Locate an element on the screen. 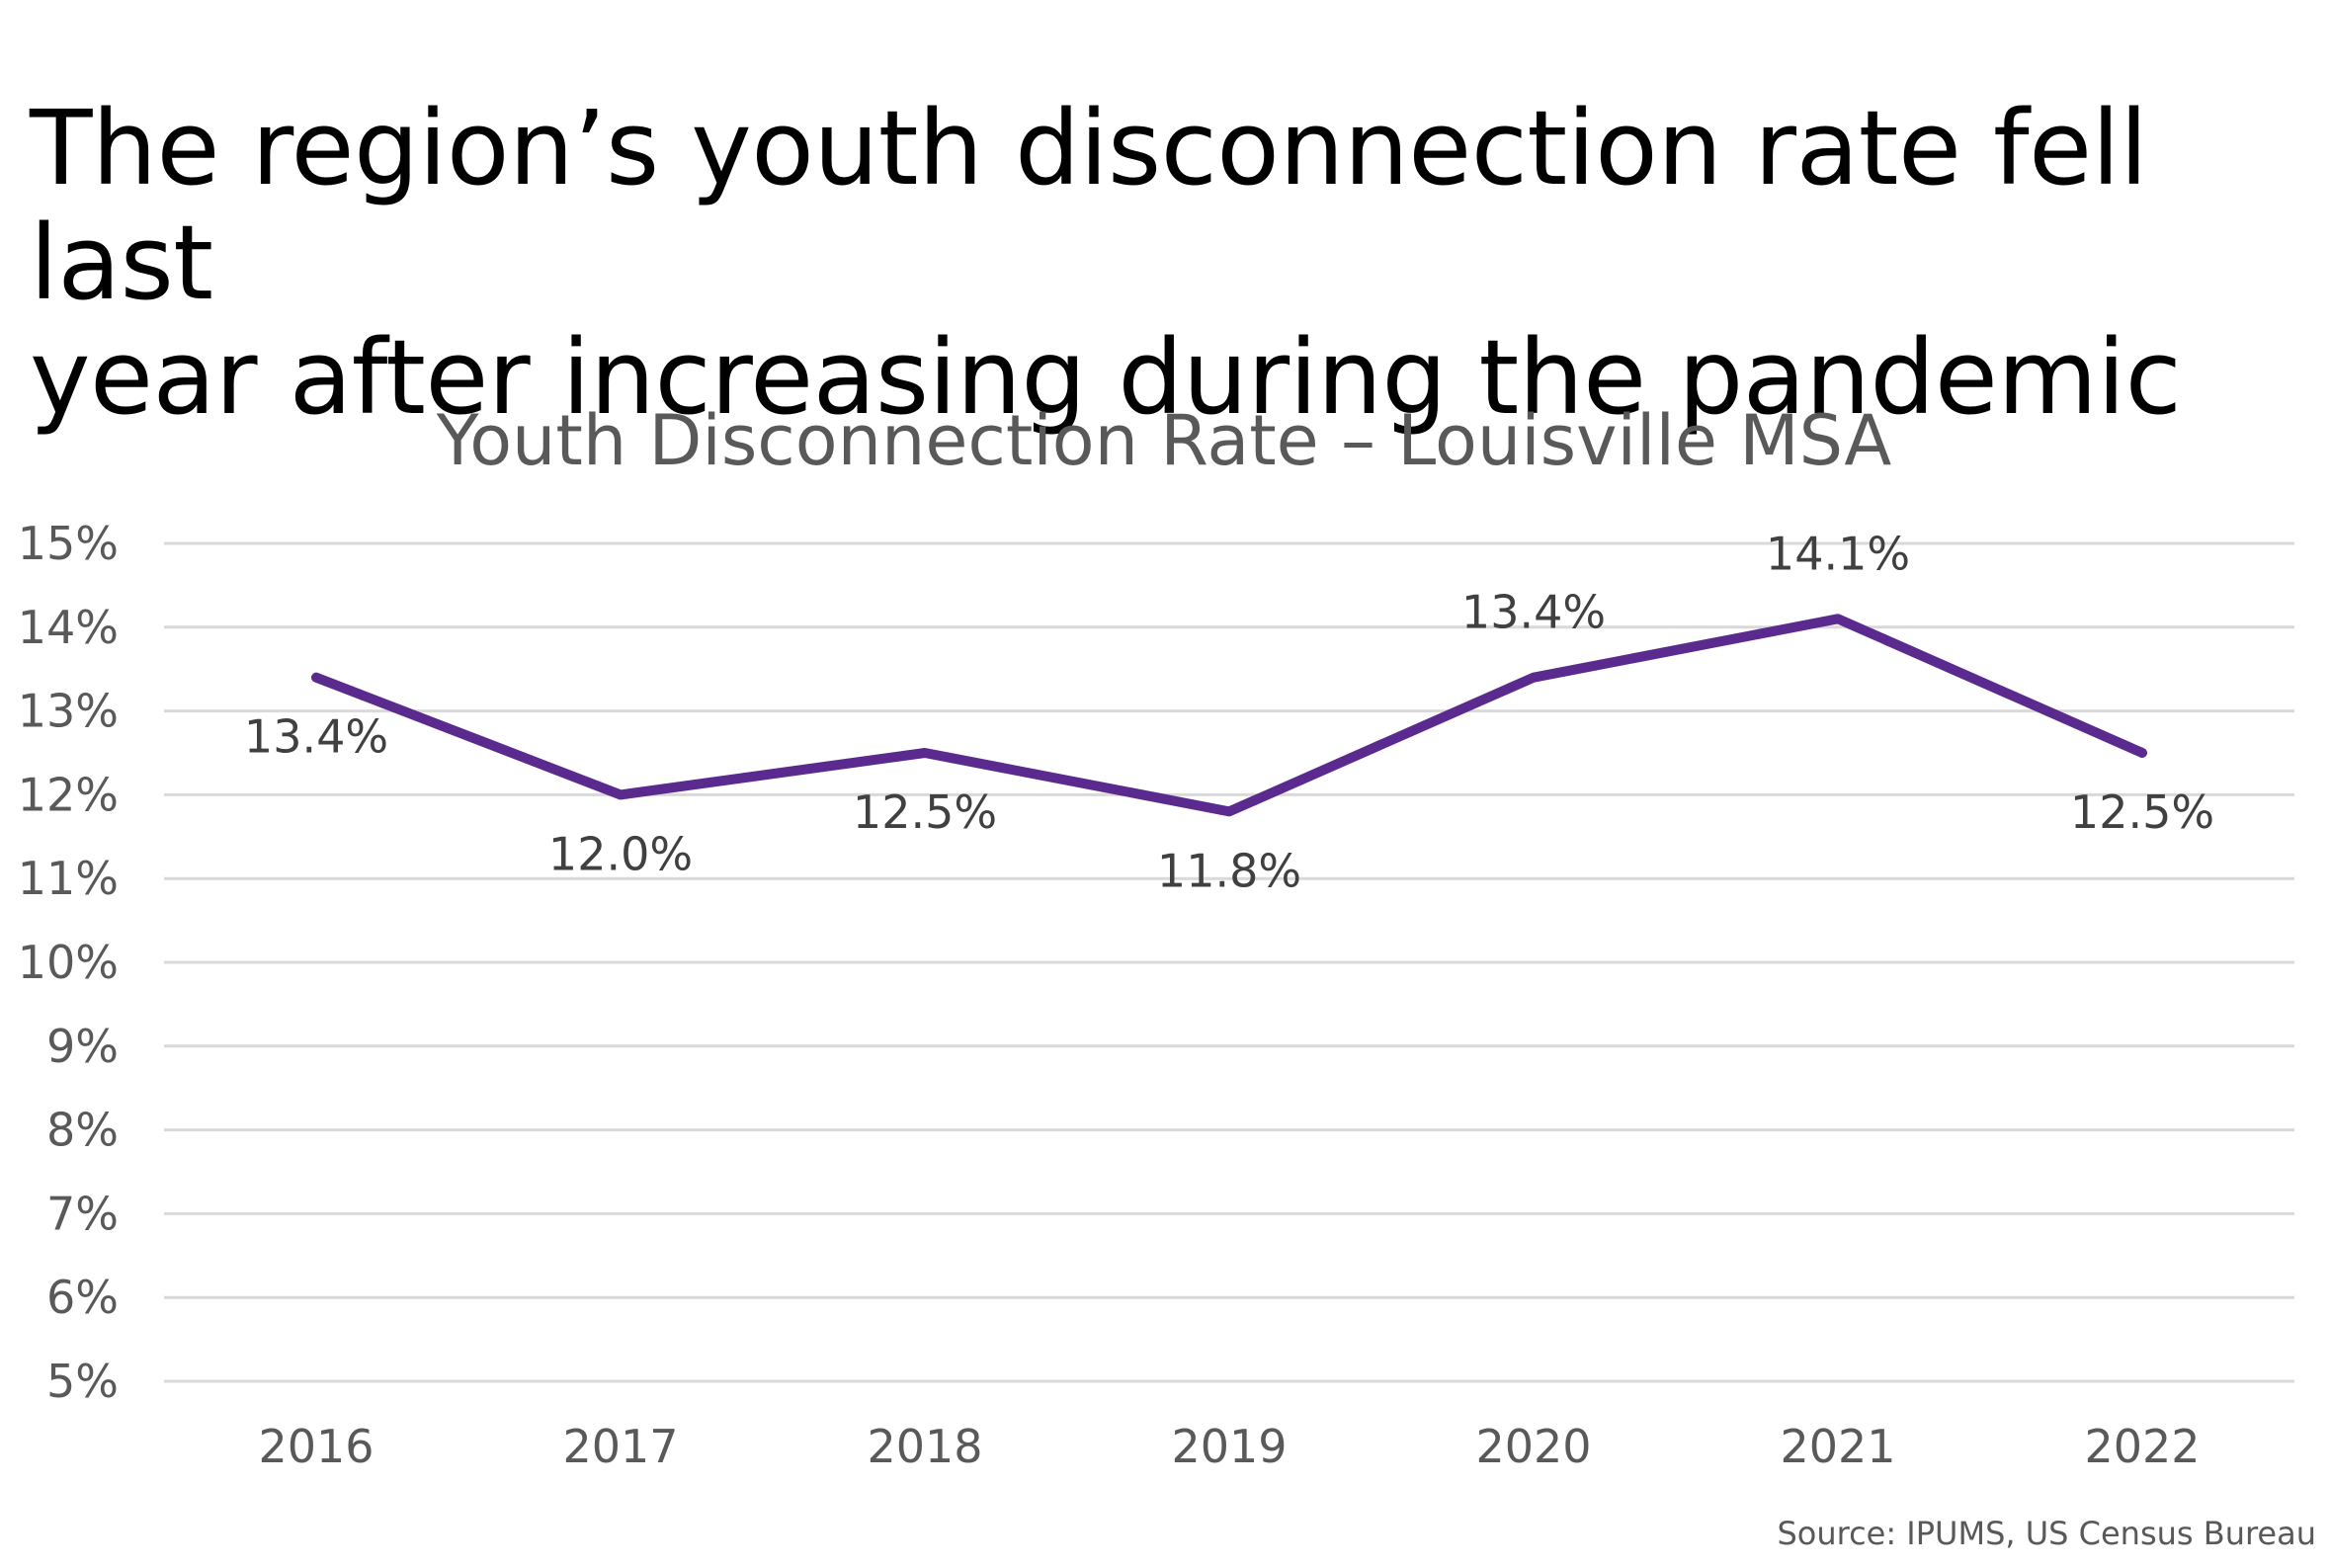  x-tick-label: 2022 is located at coordinates (2142, 1446).